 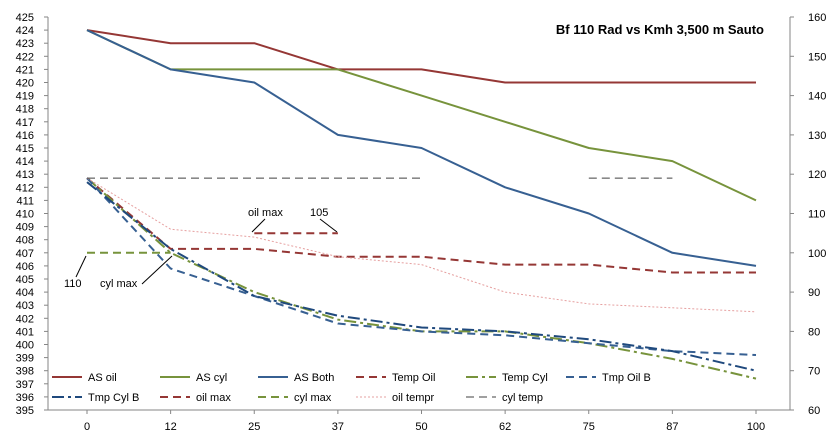 What do you see at coordinates (25, 44) in the screenshot?
I see `y-left-tick-label: 423` at bounding box center [25, 44].